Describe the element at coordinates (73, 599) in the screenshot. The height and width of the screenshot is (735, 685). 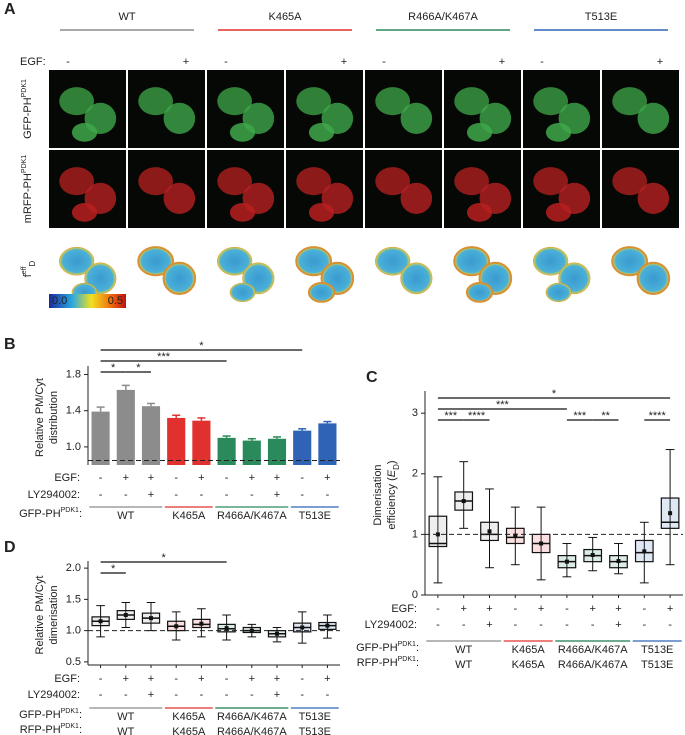
I see `y-tick-label: 1.5` at that location.